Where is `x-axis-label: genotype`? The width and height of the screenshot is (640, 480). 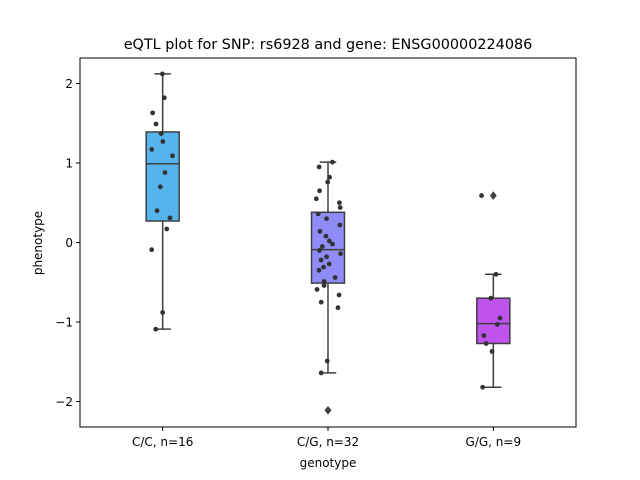
x-axis-label: genotype is located at coordinates (328, 463).